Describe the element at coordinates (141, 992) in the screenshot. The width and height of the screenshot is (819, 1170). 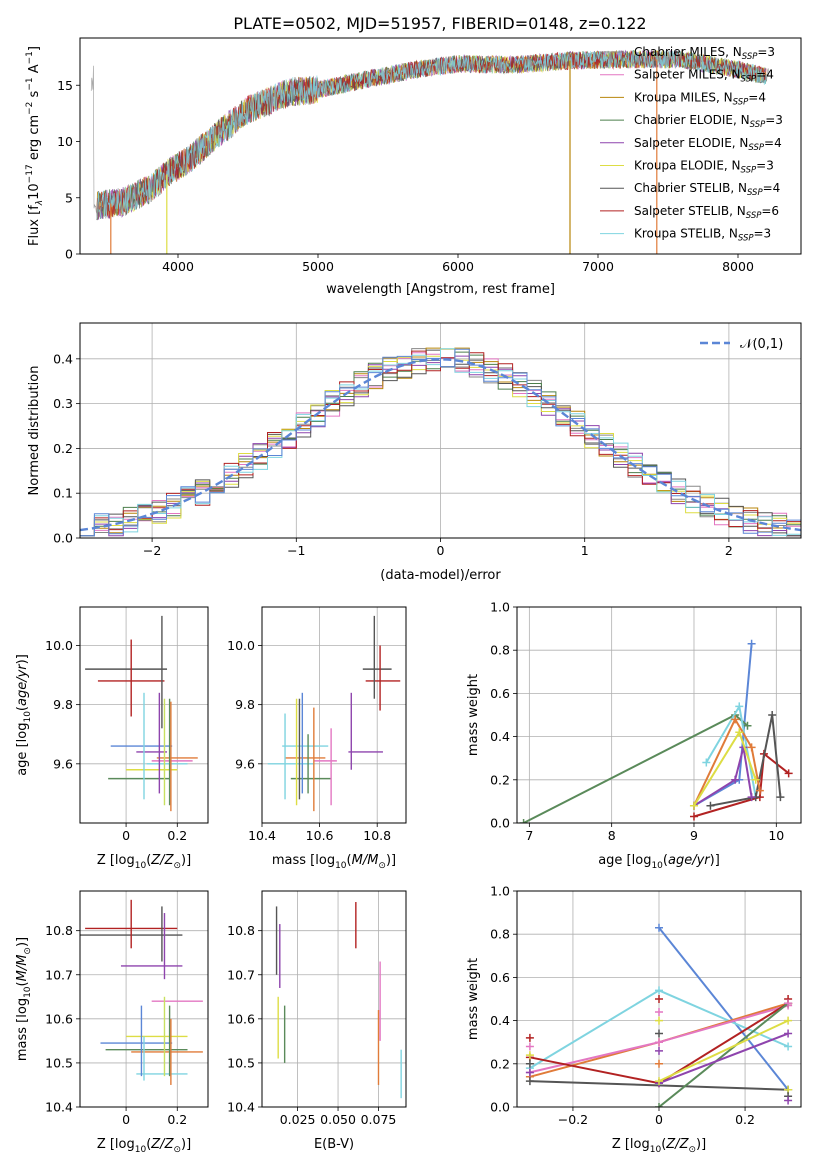
I see `plot-area-mass-vs-Z` at that location.